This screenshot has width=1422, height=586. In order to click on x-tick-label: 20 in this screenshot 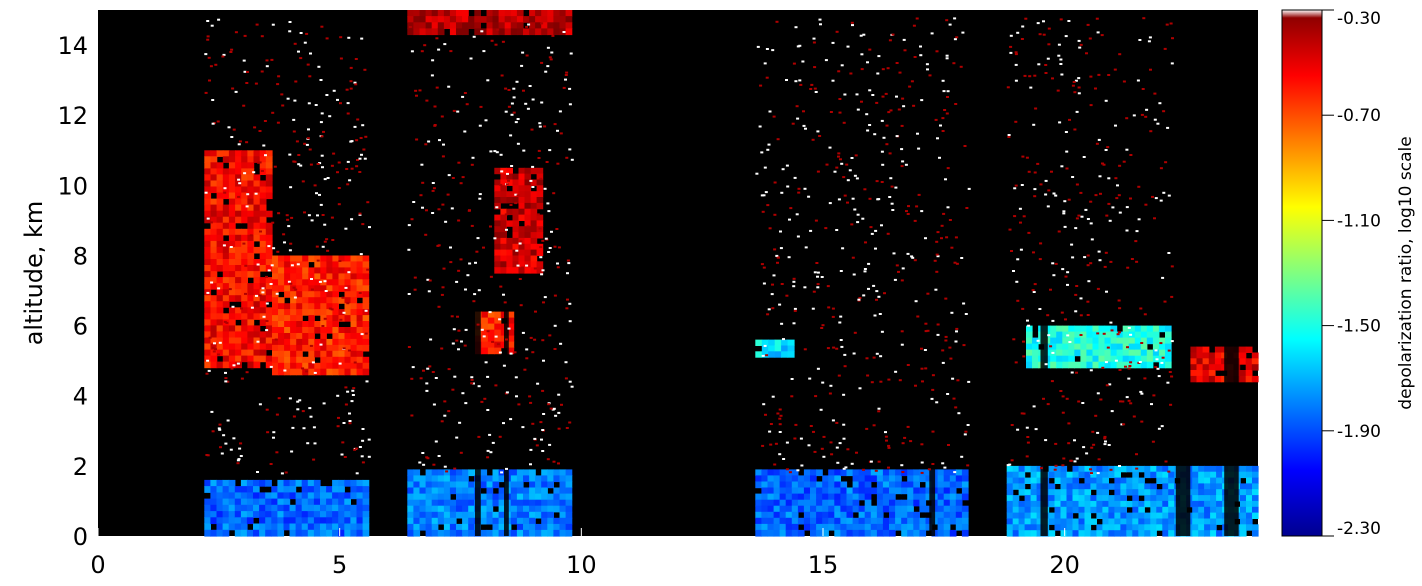, I will do `click(1064, 565)`.